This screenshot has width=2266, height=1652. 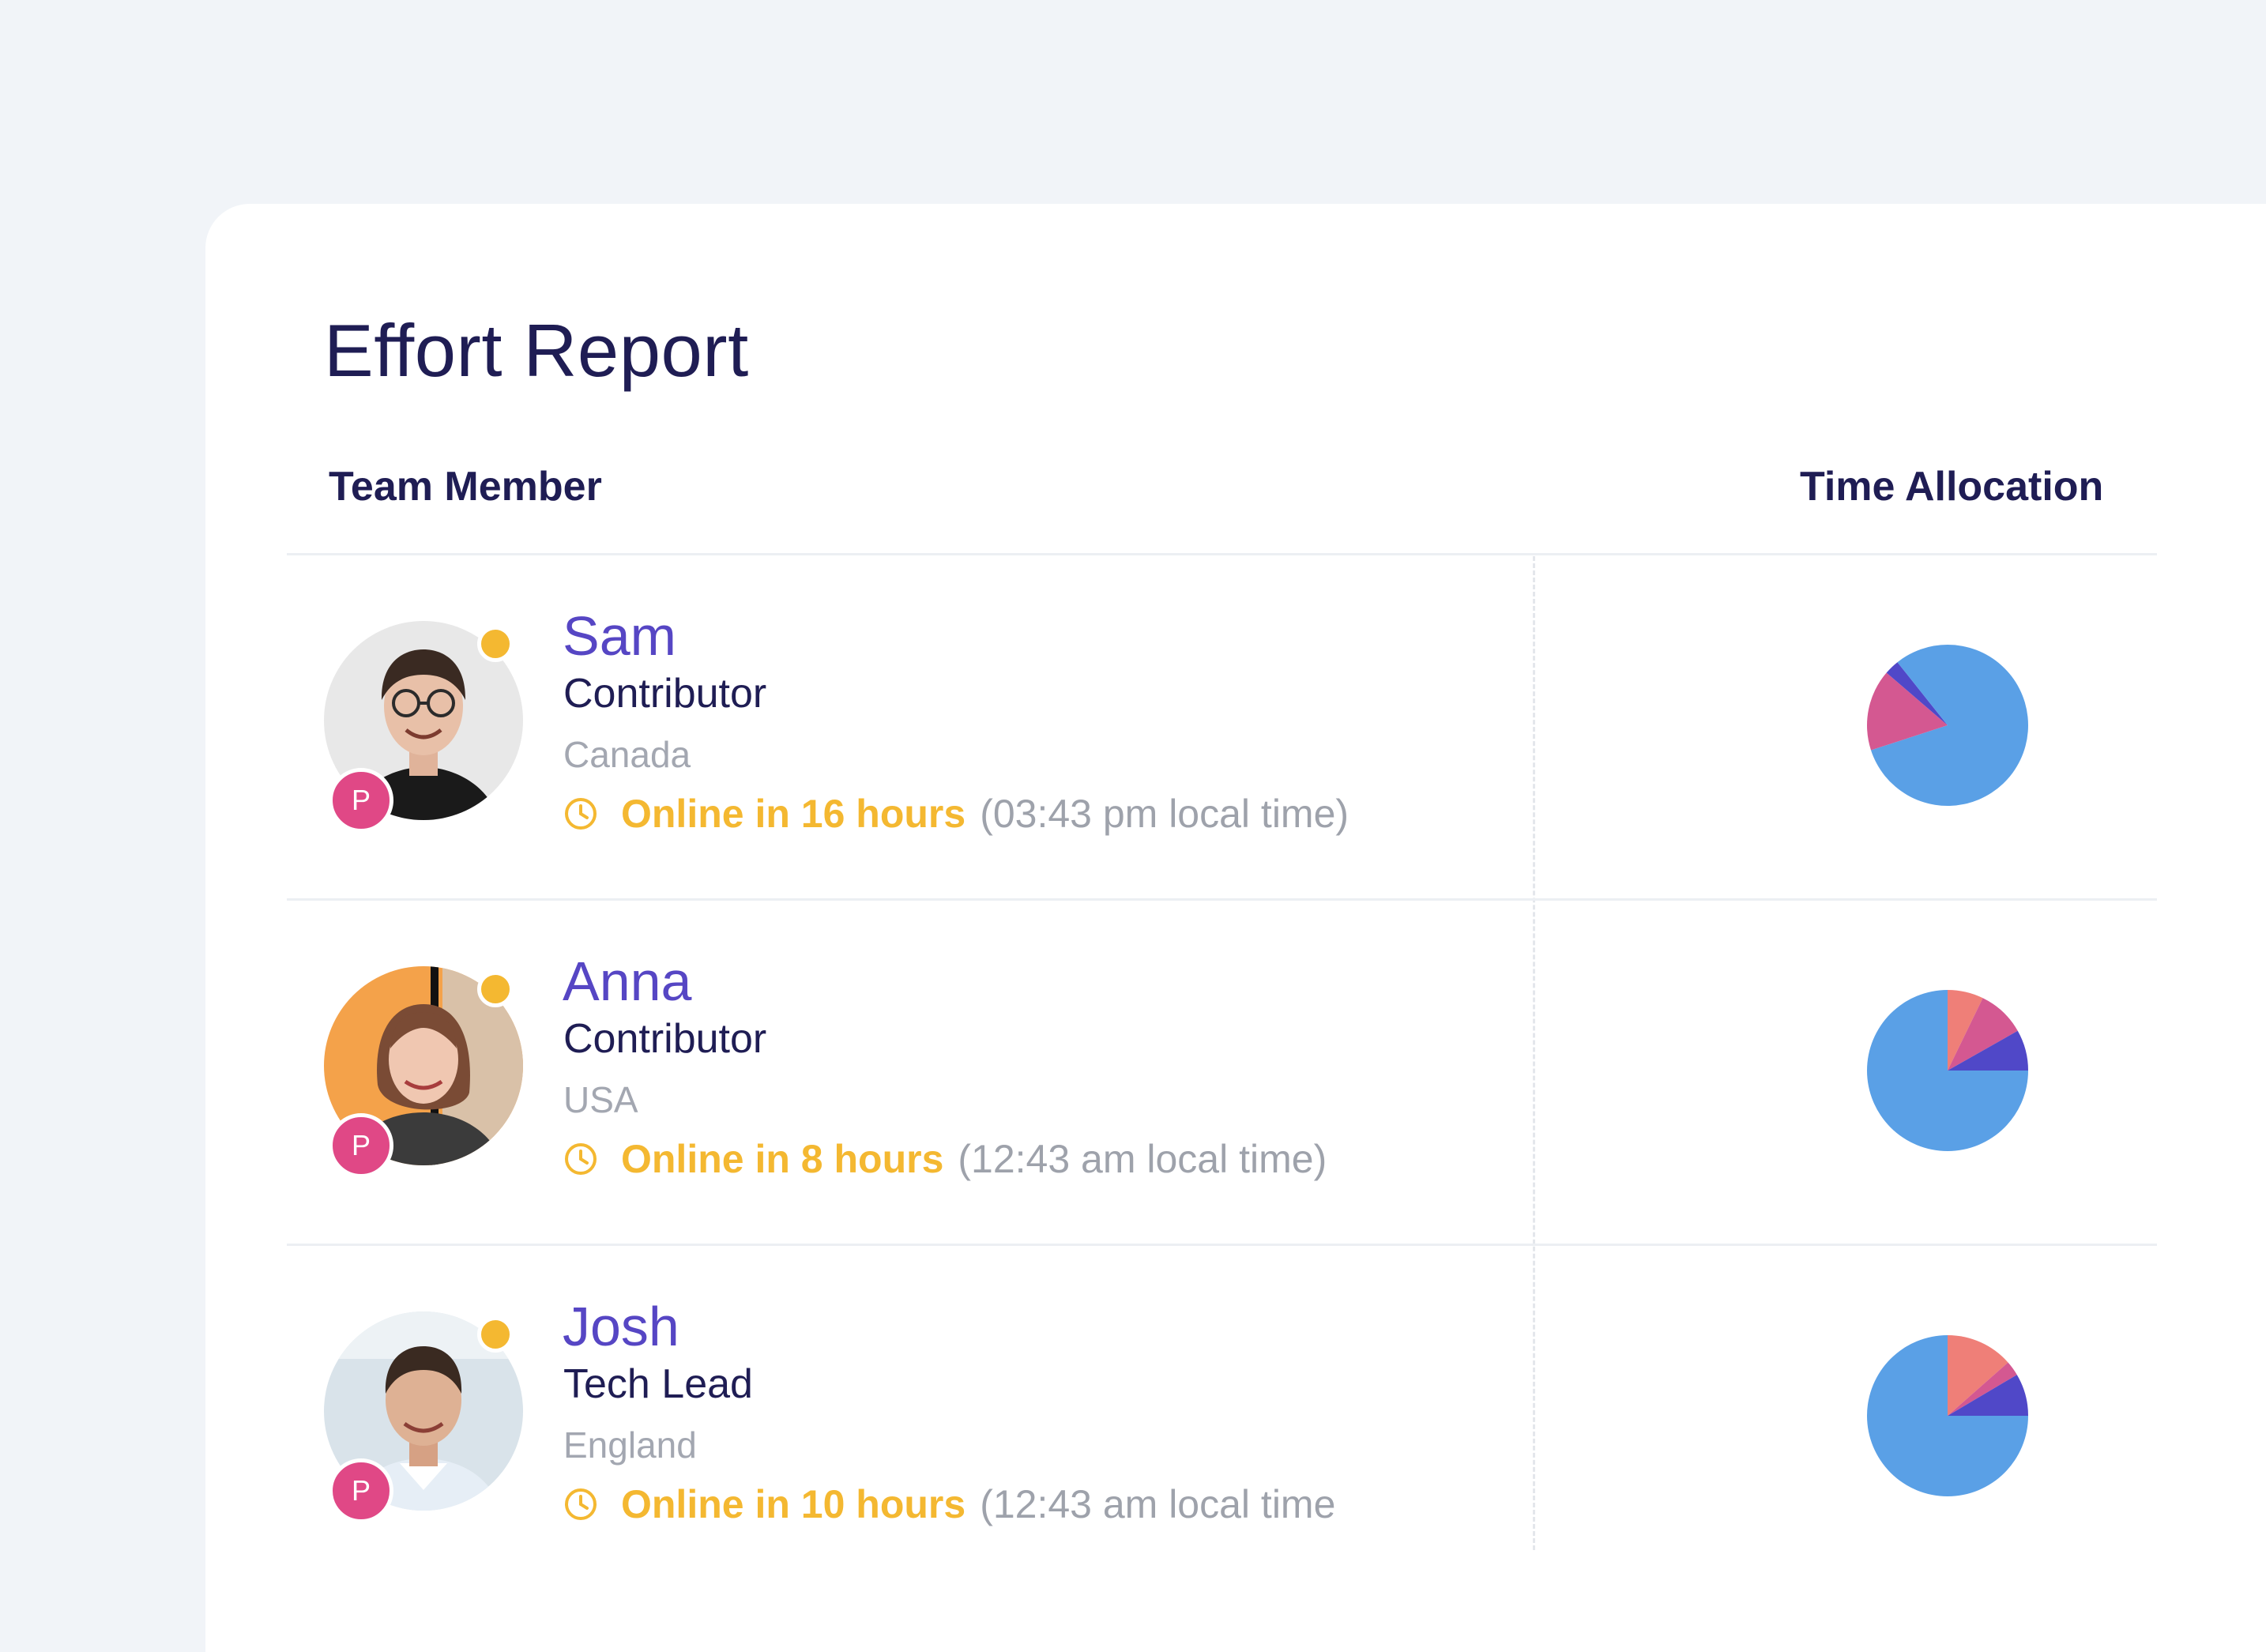 What do you see at coordinates (627, 754) in the screenshot?
I see `member-country: Canada` at bounding box center [627, 754].